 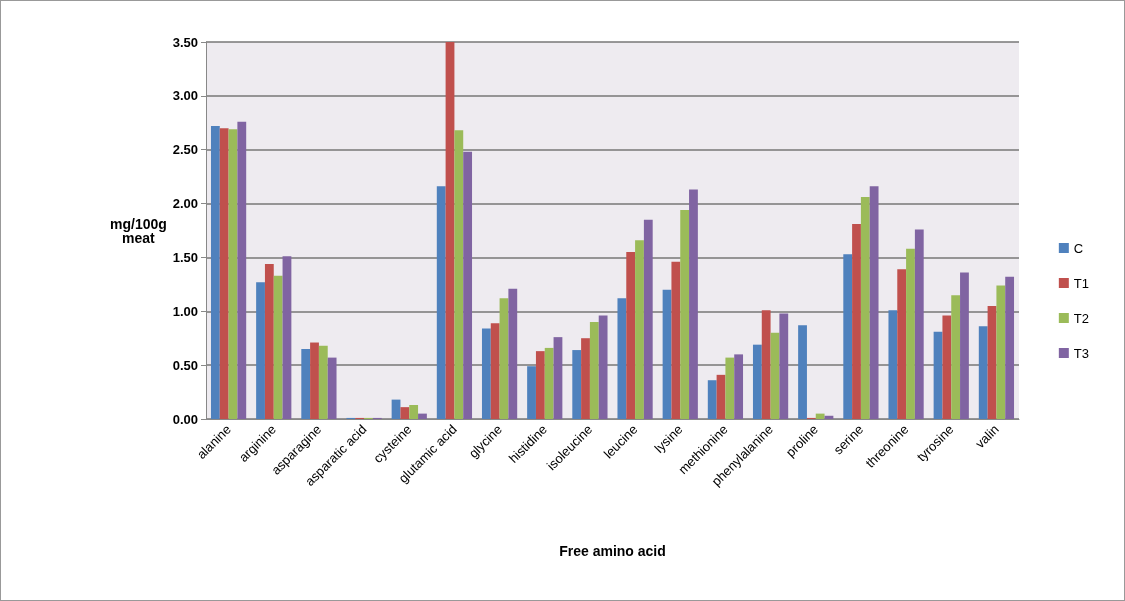 What do you see at coordinates (185, 204) in the screenshot?
I see `y-tick-label: 2.00` at bounding box center [185, 204].